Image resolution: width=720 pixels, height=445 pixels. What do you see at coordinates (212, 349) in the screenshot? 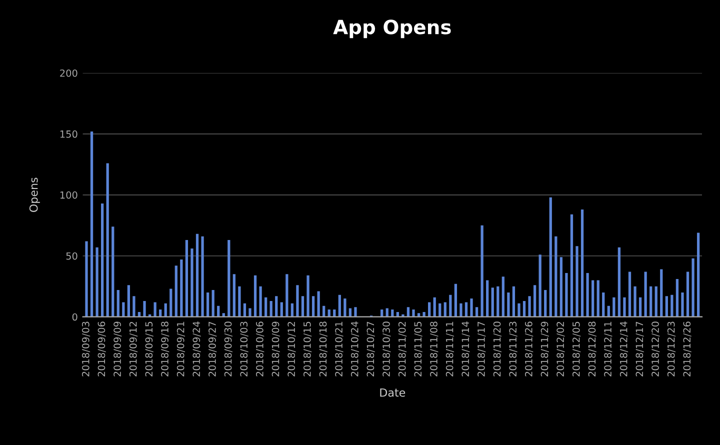
I see `x-tick-label: 2018/09/27` at bounding box center [212, 349].